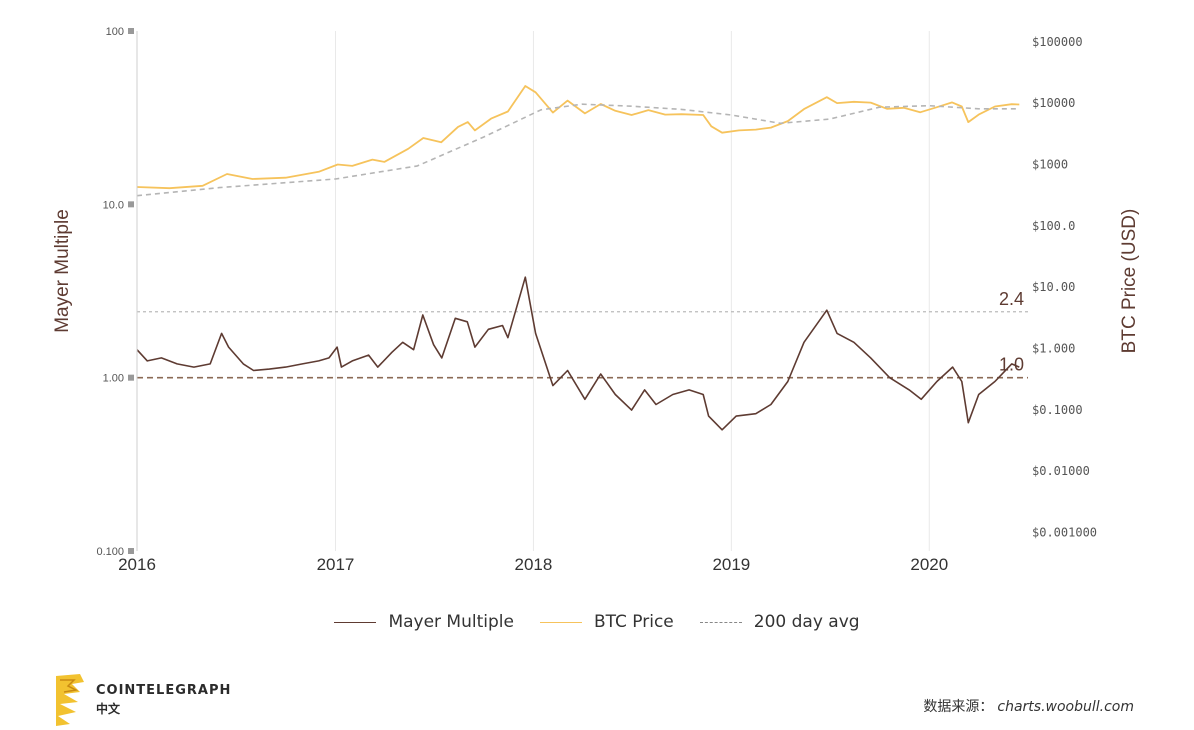 This screenshot has width=1194, height=730. What do you see at coordinates (137, 564) in the screenshot?
I see `x-tick-label: 2016` at bounding box center [137, 564].